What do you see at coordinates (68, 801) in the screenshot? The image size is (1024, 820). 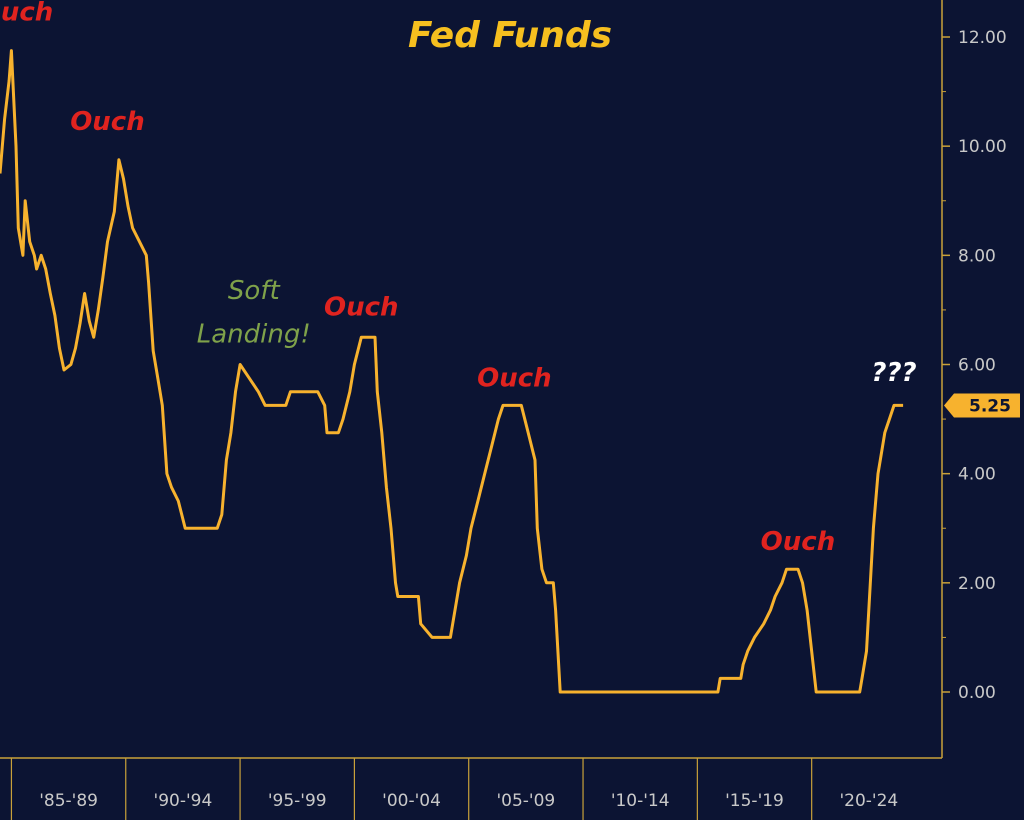 I see `x-tick-label: '85-'89` at bounding box center [68, 801].